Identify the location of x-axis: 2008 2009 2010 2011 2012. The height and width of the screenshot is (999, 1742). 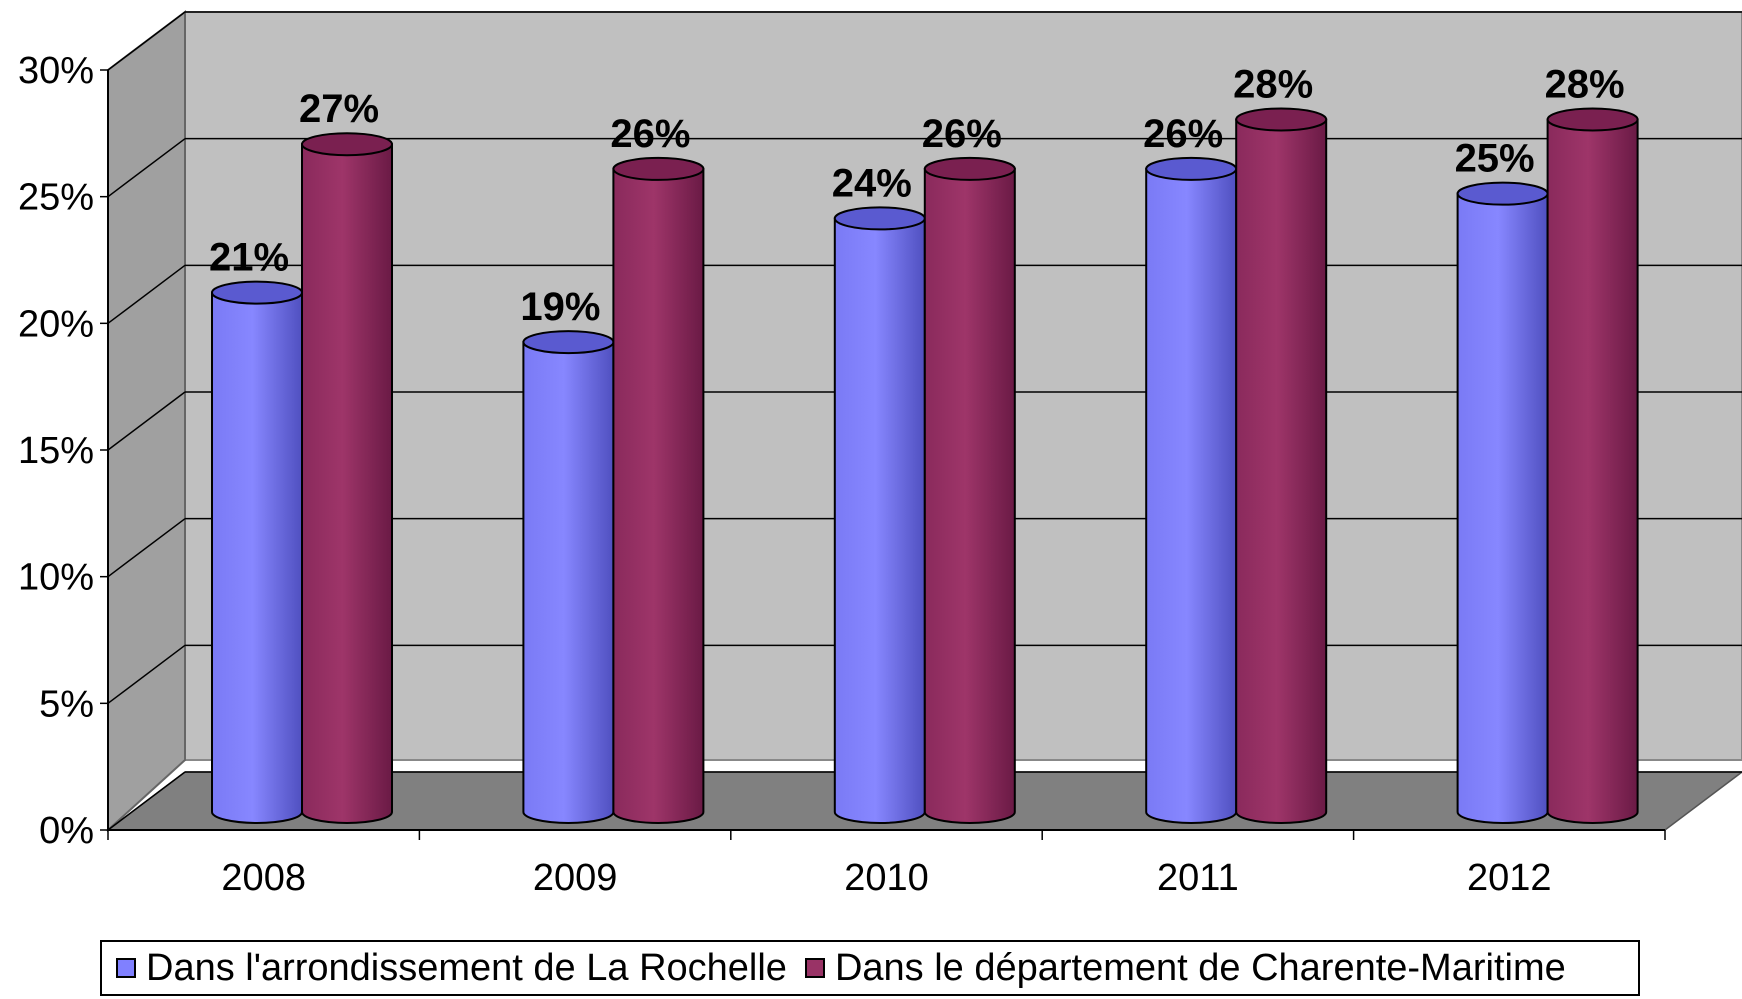
(886, 864).